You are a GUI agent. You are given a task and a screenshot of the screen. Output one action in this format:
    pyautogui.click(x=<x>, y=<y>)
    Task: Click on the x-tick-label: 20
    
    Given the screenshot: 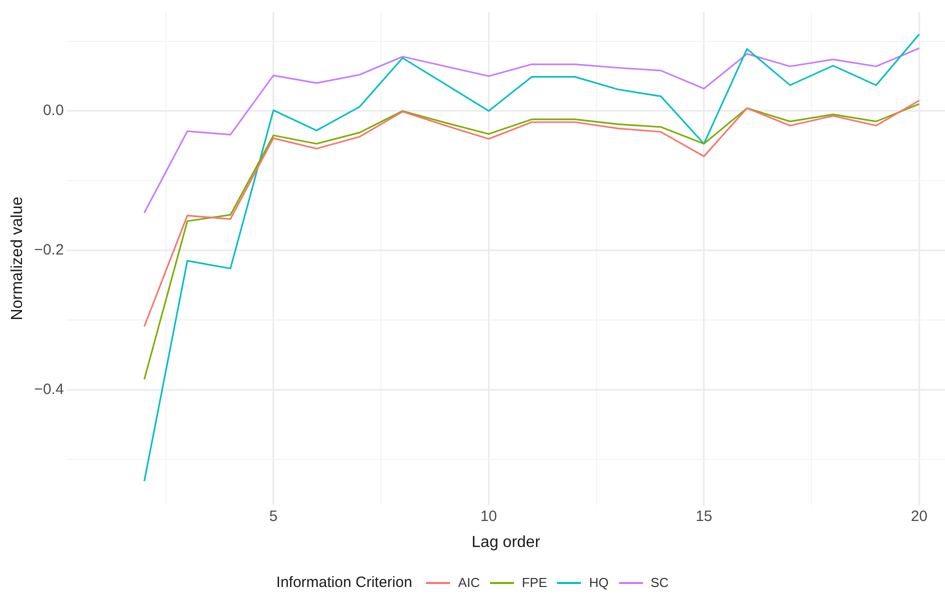 What is the action you would take?
    pyautogui.click(x=919, y=516)
    